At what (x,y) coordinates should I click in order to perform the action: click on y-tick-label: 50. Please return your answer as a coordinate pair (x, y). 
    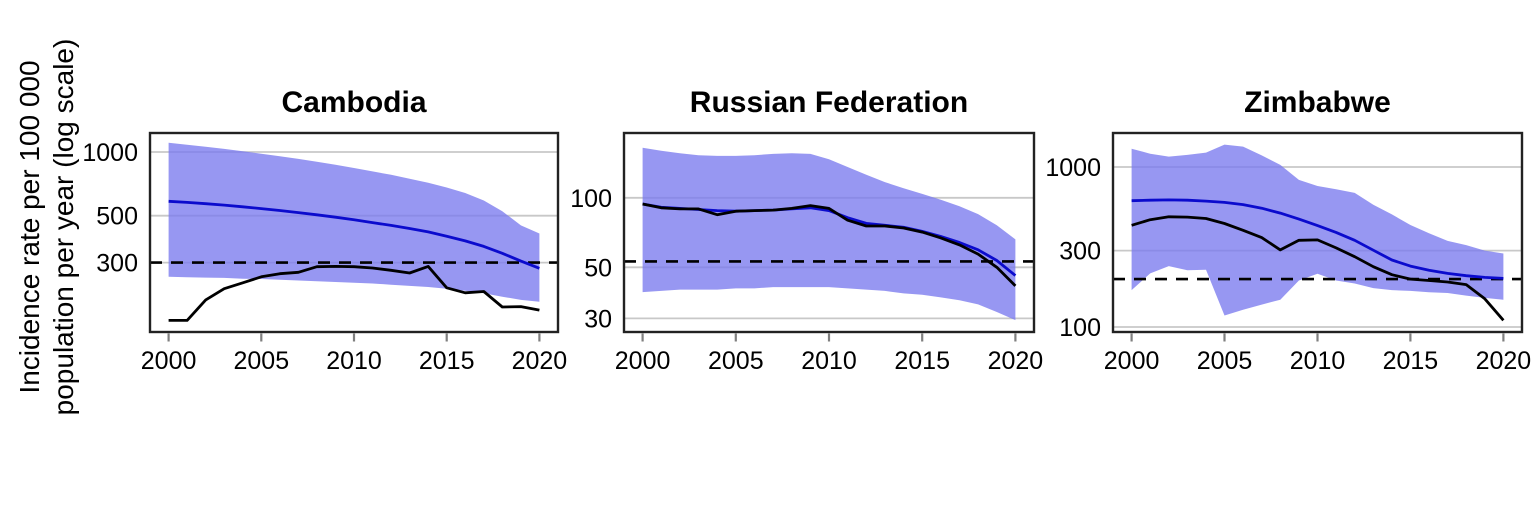
    Looking at the image, I should click on (598, 268).